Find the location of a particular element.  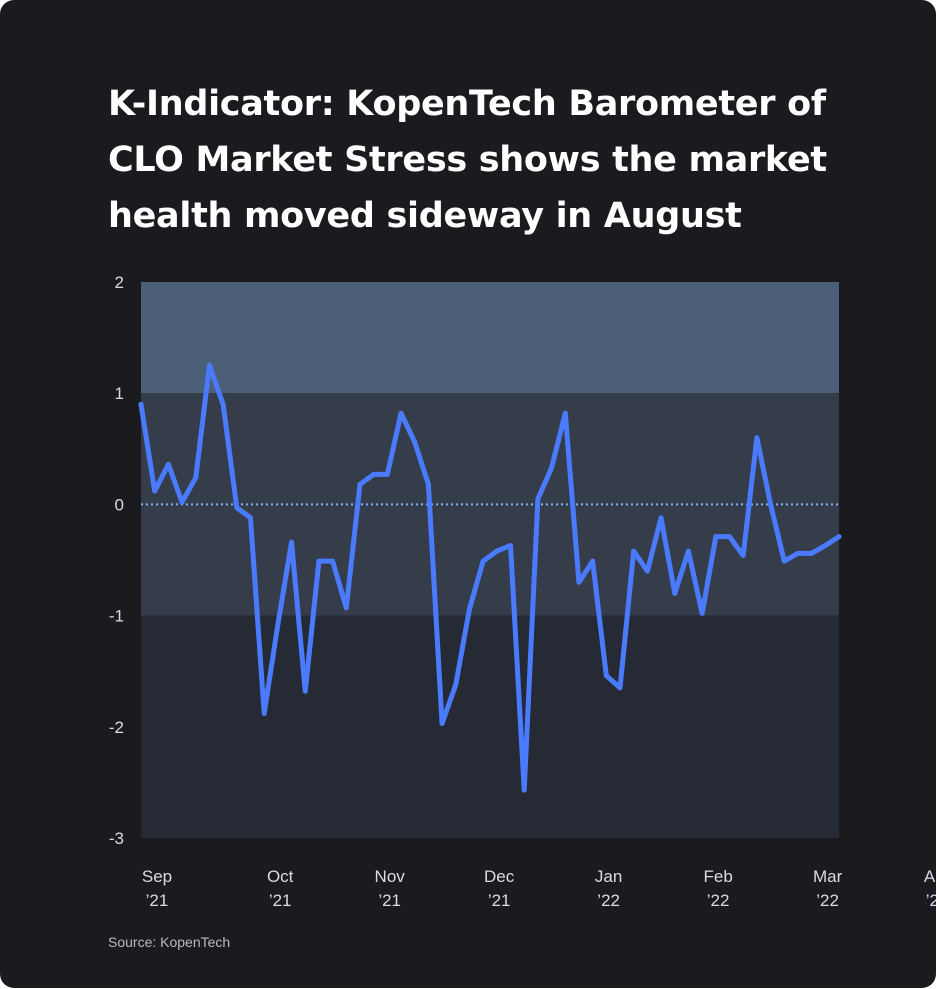

source-note: Source: KopenTech is located at coordinates (169, 942).